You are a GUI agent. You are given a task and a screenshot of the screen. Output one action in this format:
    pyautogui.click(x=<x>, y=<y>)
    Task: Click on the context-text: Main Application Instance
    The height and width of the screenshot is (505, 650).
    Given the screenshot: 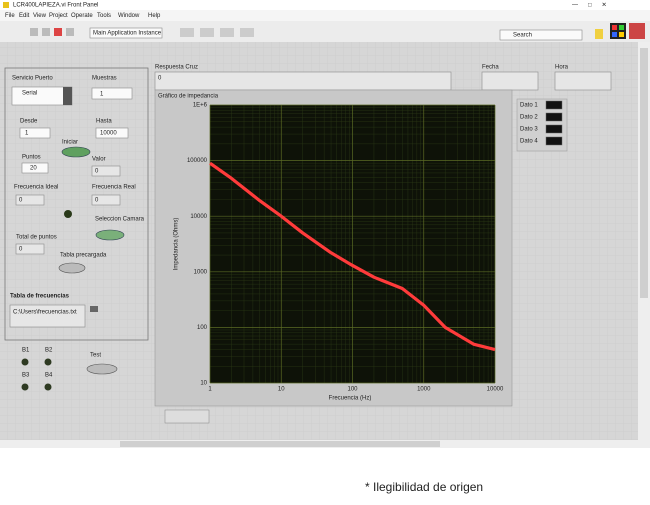 What is the action you would take?
    pyautogui.click(x=127, y=34)
    